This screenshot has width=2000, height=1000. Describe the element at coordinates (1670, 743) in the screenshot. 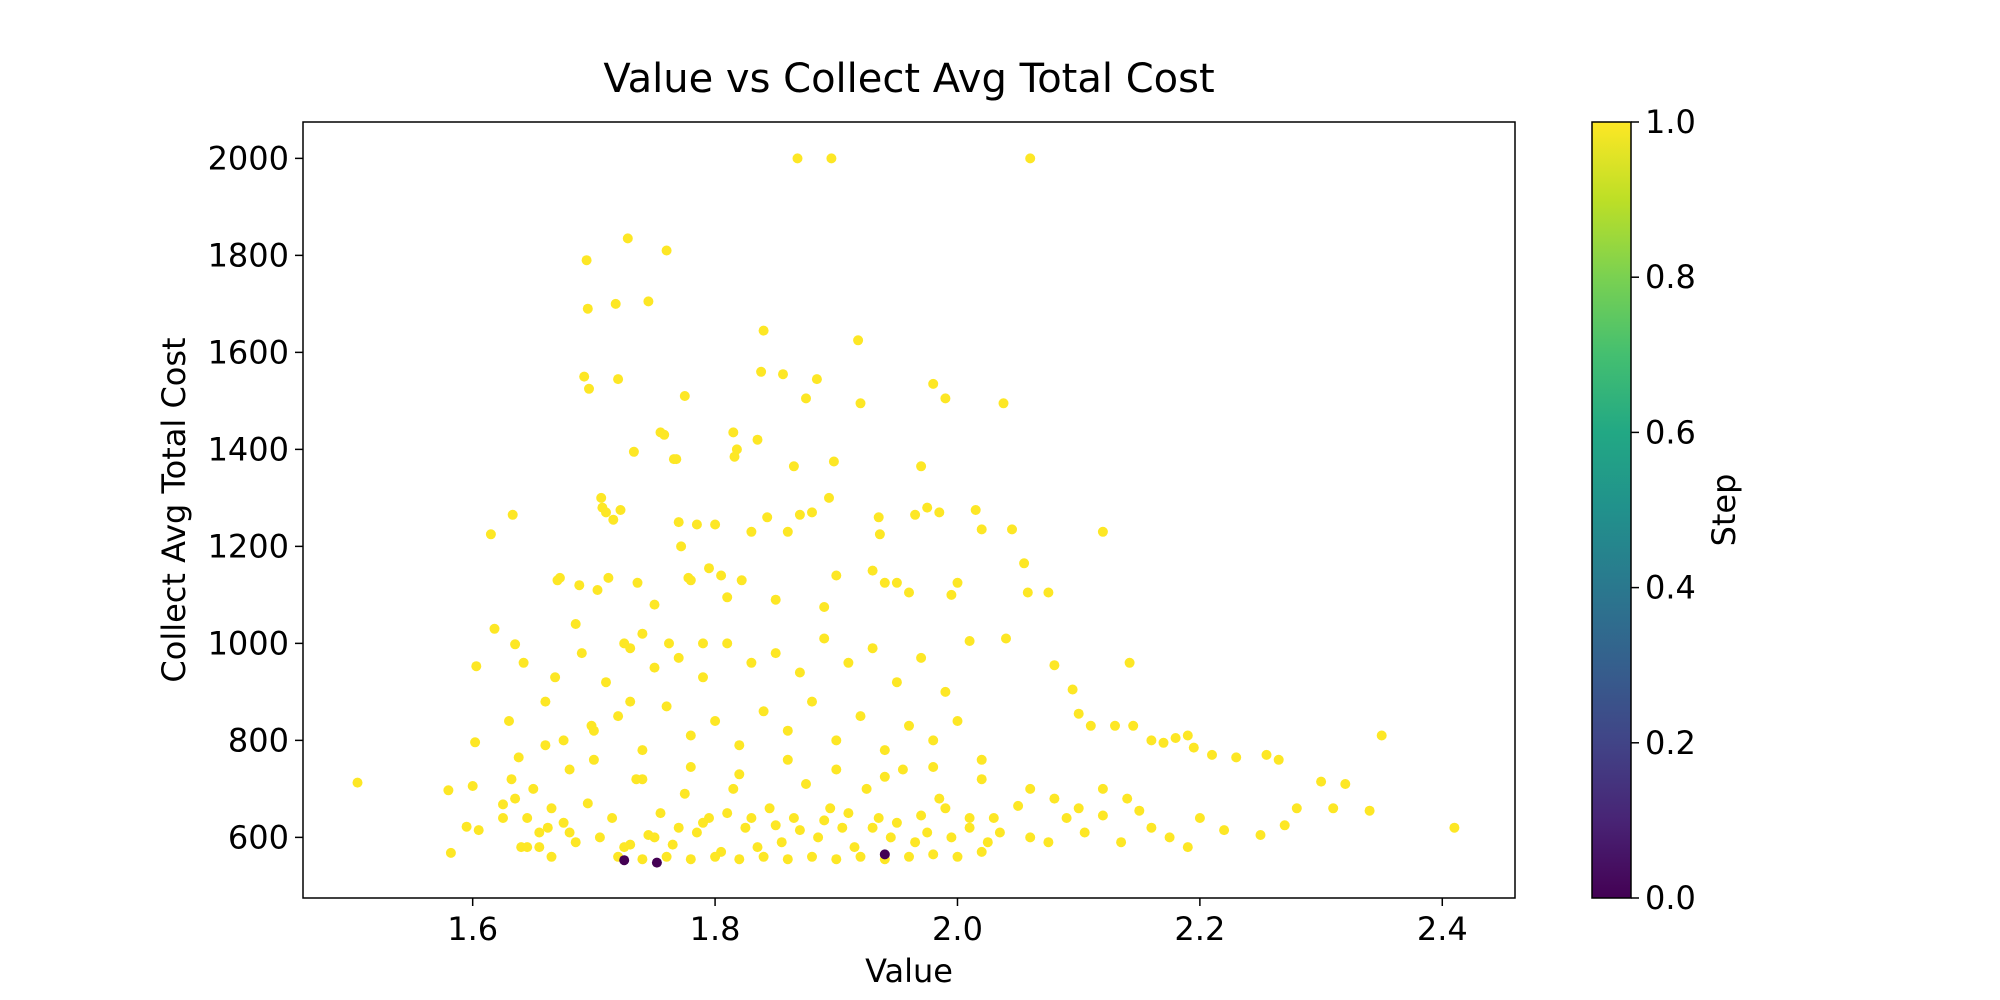

I see `colorbar-tick-label: 0.2` at that location.